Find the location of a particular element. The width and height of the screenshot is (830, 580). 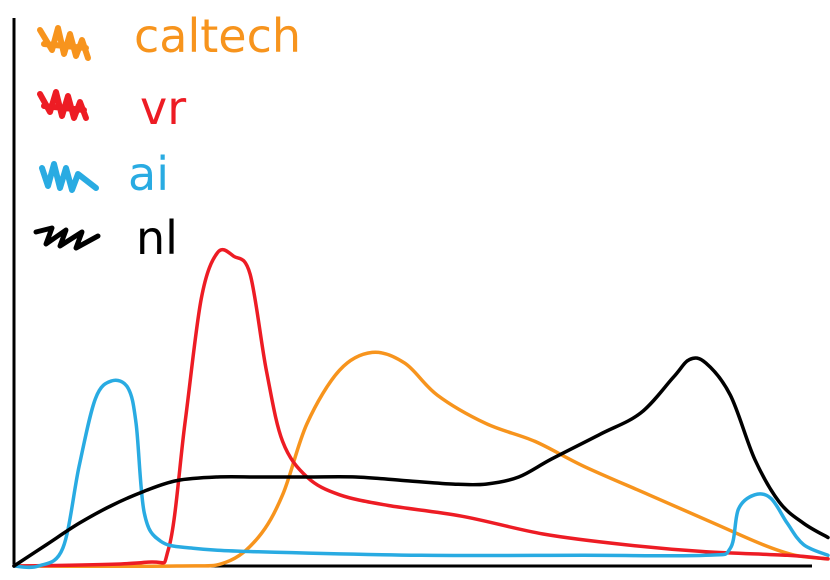

legend-swatch-nl is located at coordinates (67, 238).